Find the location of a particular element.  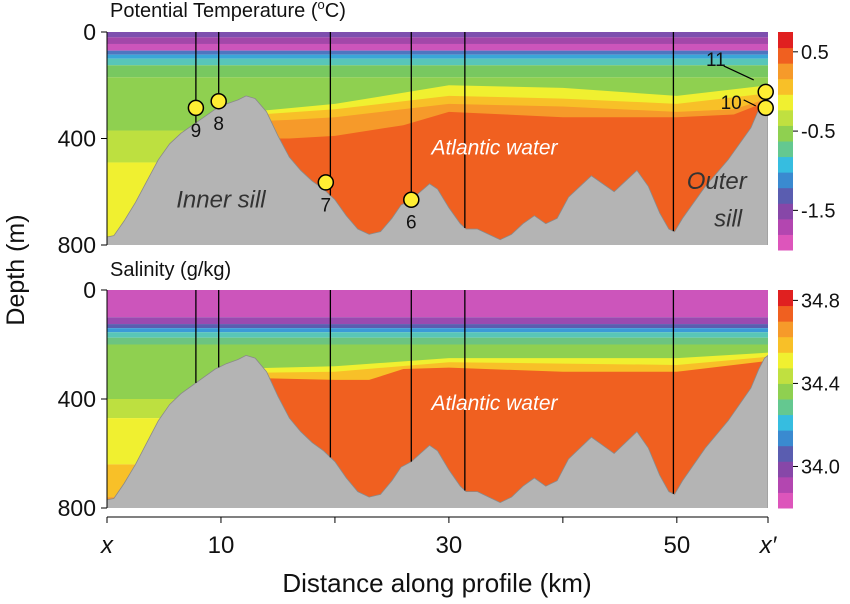

station-label: 7 is located at coordinates (326, 205).